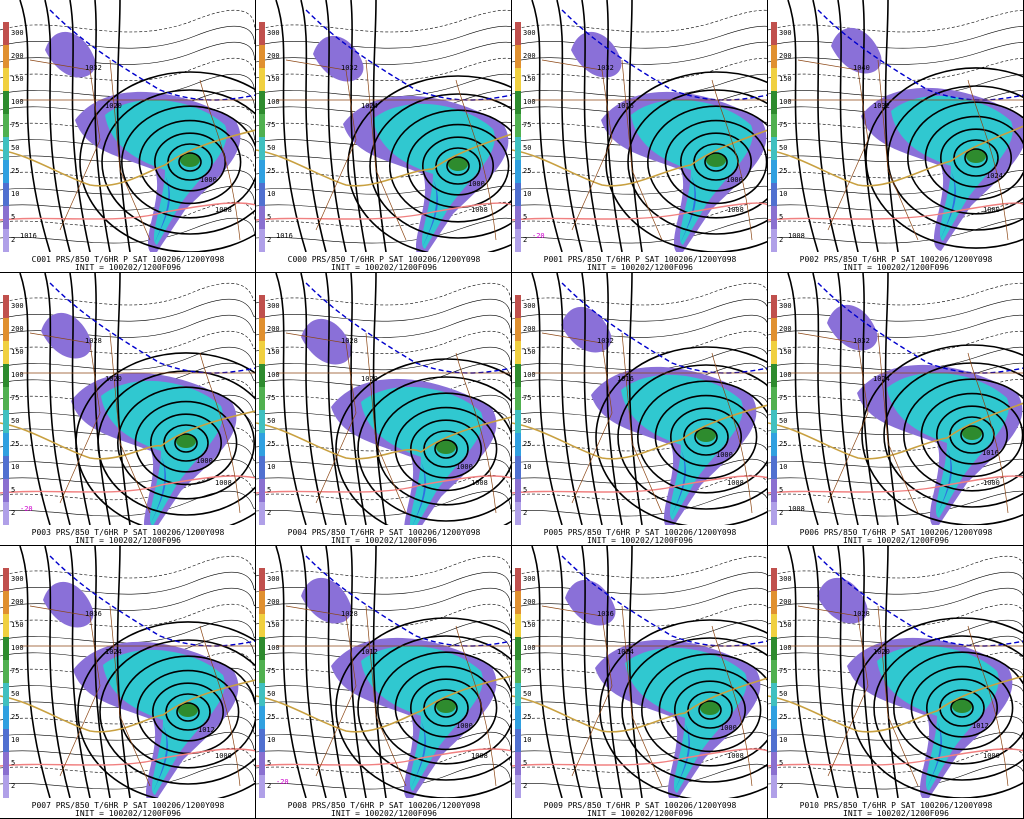  What do you see at coordinates (126, 425) in the screenshot?
I see `pressure-labels: 1028 1020 1000 1008 -20` at bounding box center [126, 425].